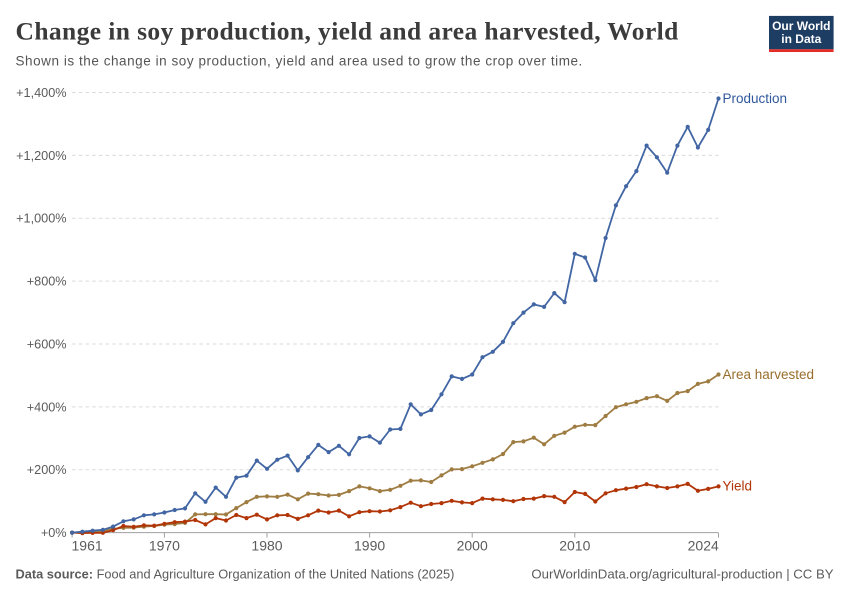 The height and width of the screenshot is (600, 850). What do you see at coordinates (738, 486) in the screenshot?
I see `svg-text: Yield` at bounding box center [738, 486].